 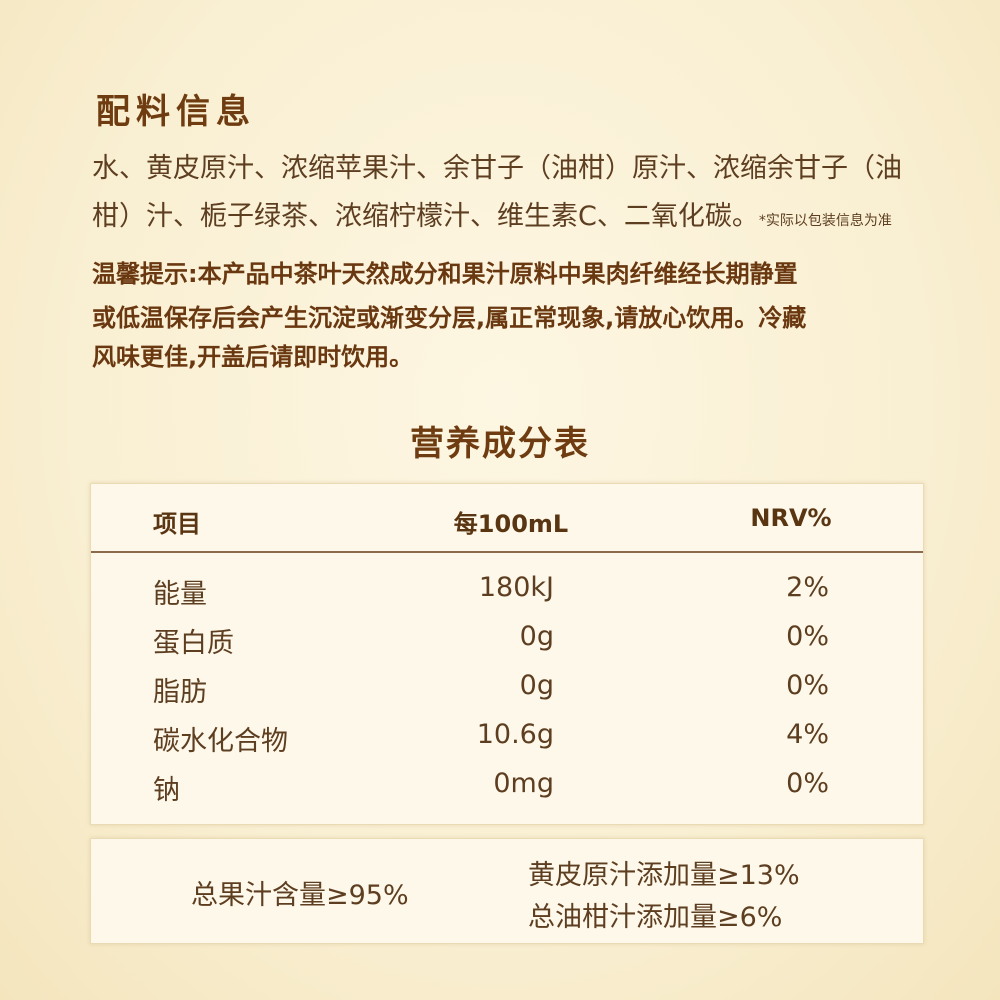 What do you see at coordinates (497, 168) in the screenshot?
I see `ingredients-line-1: 水、黄皮原汁、浓缩苹果汁、余甘子（油柑）原汁、浓缩余甘子（油` at bounding box center [497, 168].